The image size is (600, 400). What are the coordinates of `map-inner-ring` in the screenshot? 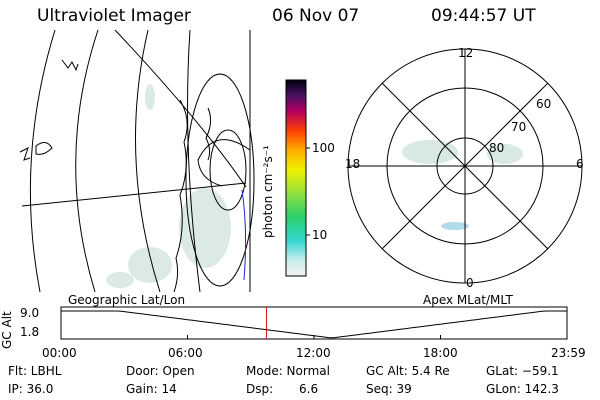 It's located at (228, 170).